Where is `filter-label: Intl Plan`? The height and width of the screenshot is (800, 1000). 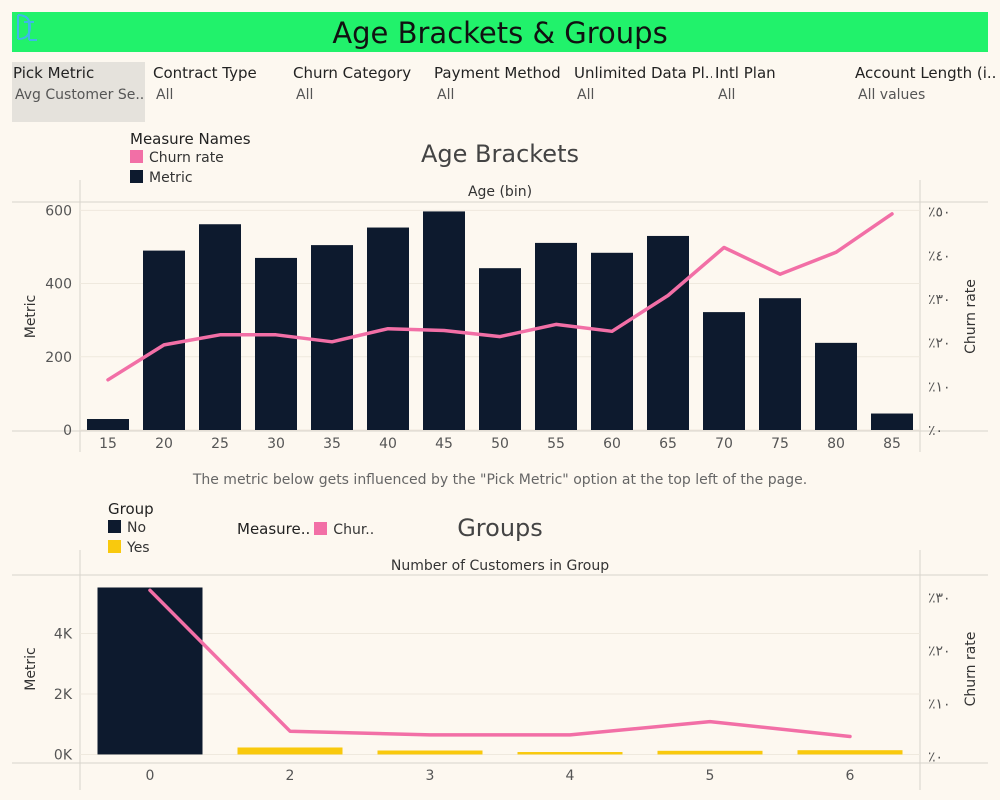
filter-label: Intl Plan is located at coordinates (745, 73).